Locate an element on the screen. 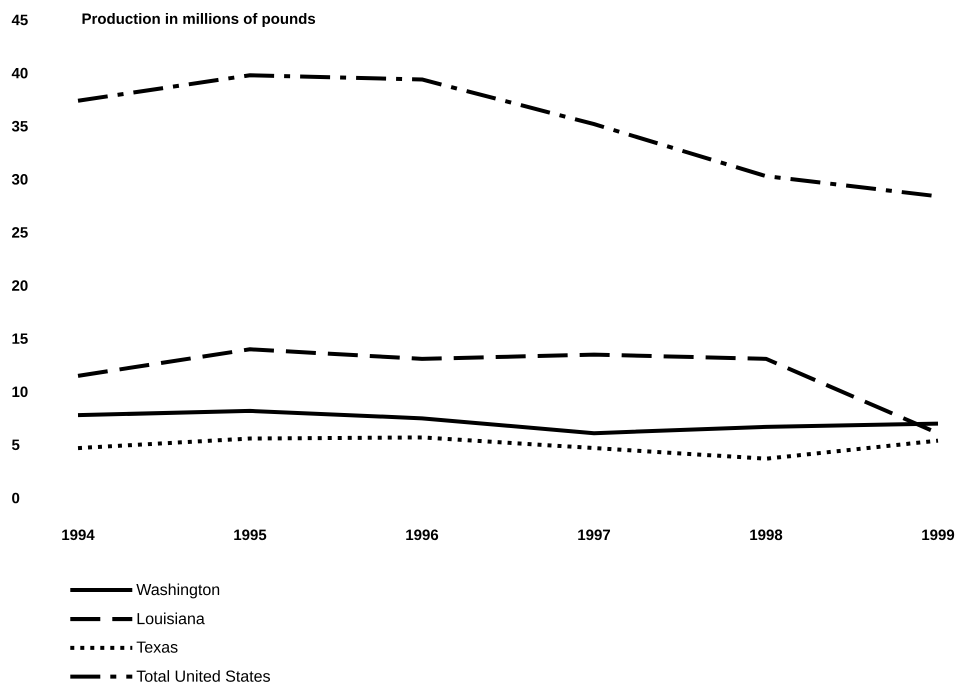 This screenshot has height=693, width=958. y-axis-title: Production in millions of pounds is located at coordinates (199, 19).